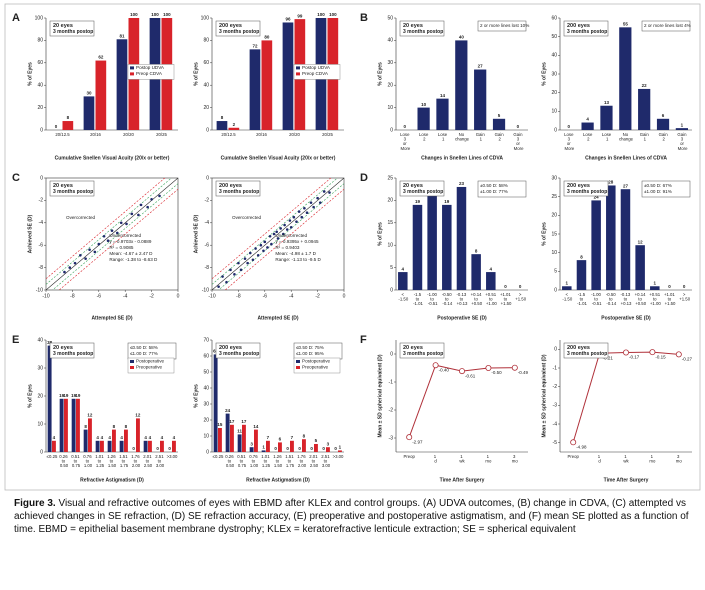 The height and width of the screenshot is (590, 705). Describe the element at coordinates (41, 246) in the screenshot. I see `y-tick-label: -6` at that location.